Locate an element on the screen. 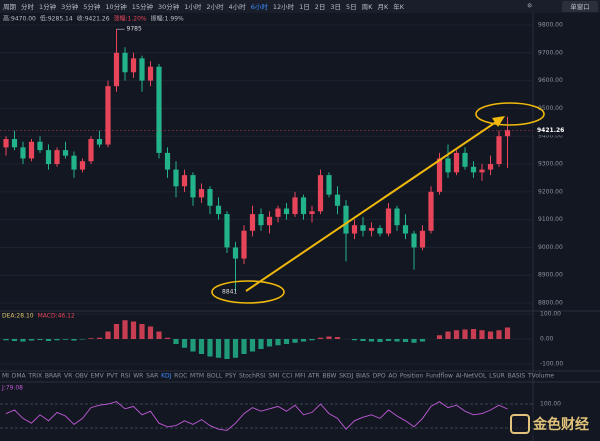  toolbar-bg is located at coordinates (300, 6).